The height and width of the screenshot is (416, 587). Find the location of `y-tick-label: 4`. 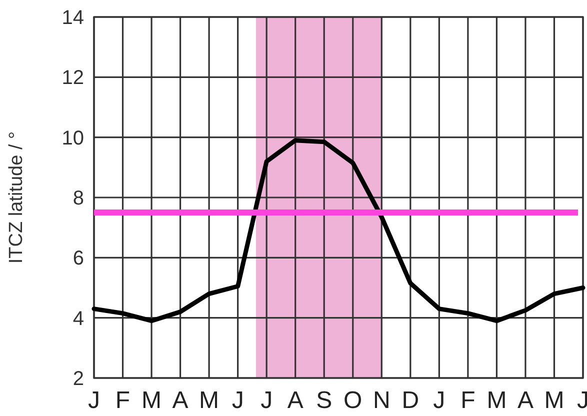

y-tick-label: 4 is located at coordinates (78, 319).